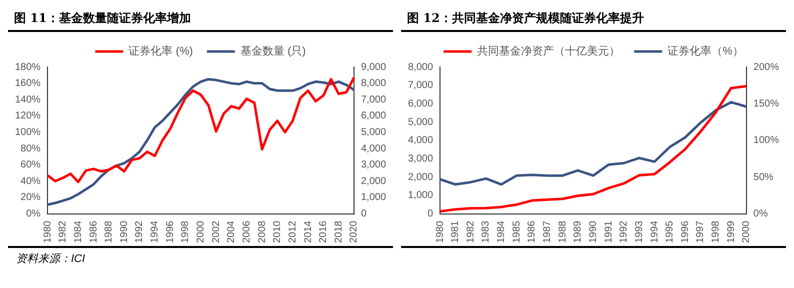 The image size is (794, 288). I want to click on y-tick-label: 80%, so click(30, 148).